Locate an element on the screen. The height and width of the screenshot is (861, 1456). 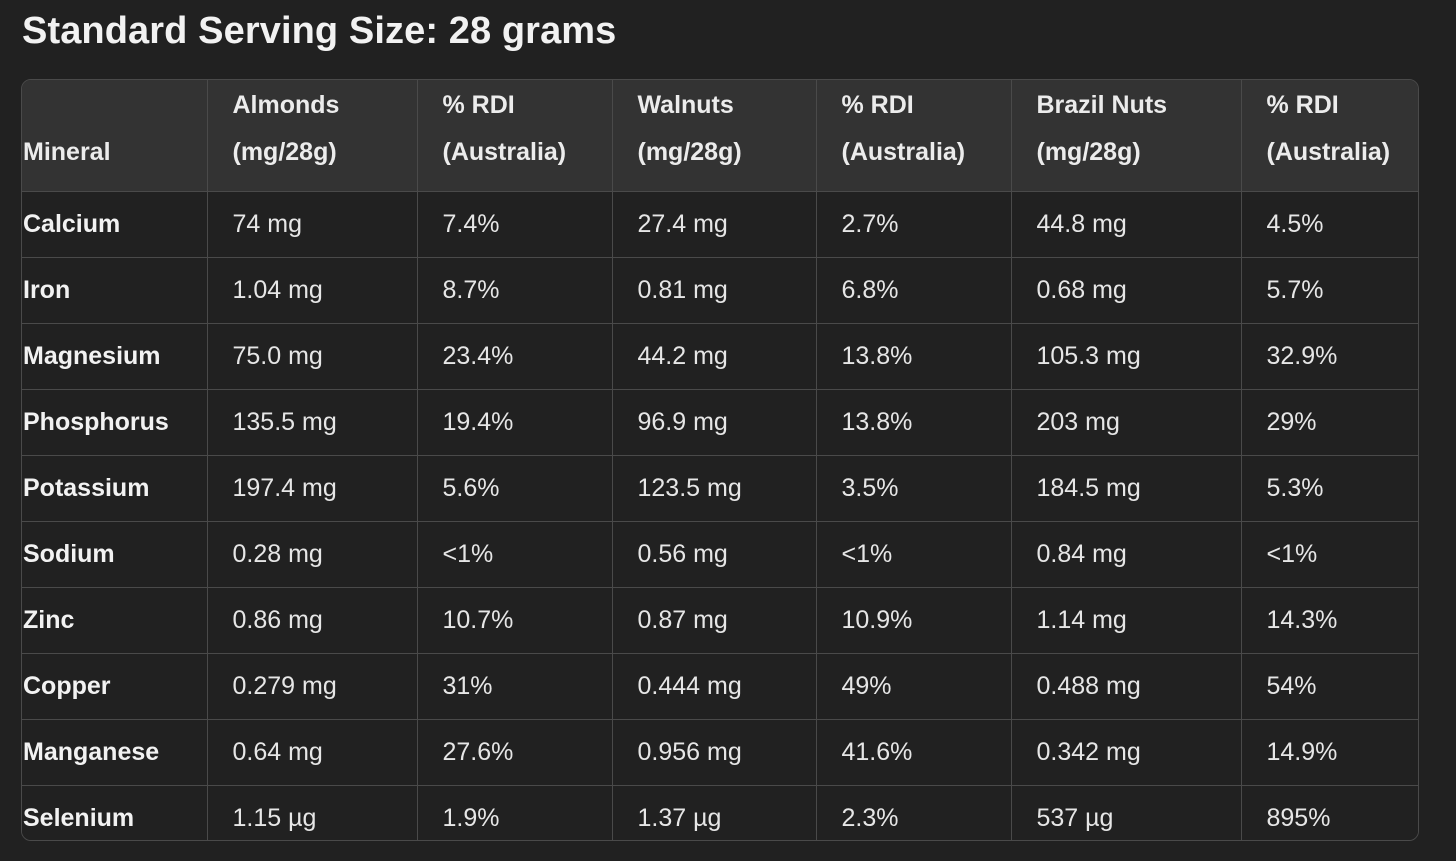
almonds-value: 135.5 mg is located at coordinates (312, 422).